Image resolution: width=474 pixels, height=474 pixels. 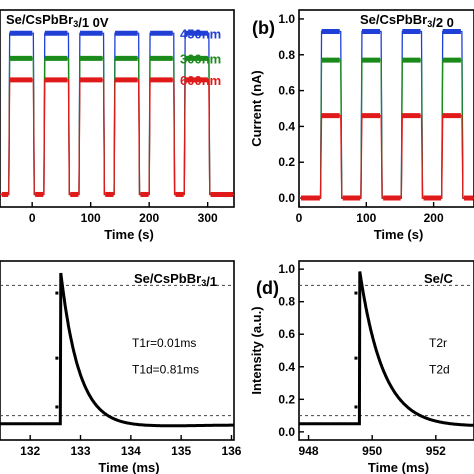 I want to click on y-tick-label-d: 0.4, so click(x=286, y=367).